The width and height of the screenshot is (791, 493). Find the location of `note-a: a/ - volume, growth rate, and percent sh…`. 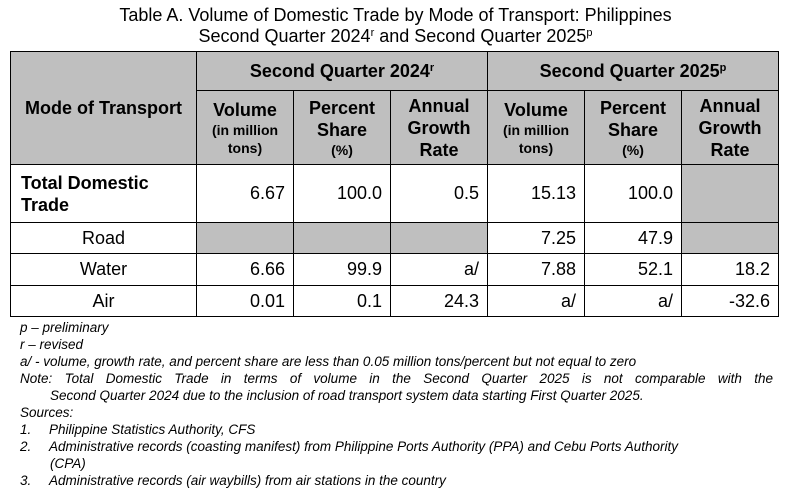

note-a: a/ - volume, growth rate, and percent sh… is located at coordinates (328, 361).